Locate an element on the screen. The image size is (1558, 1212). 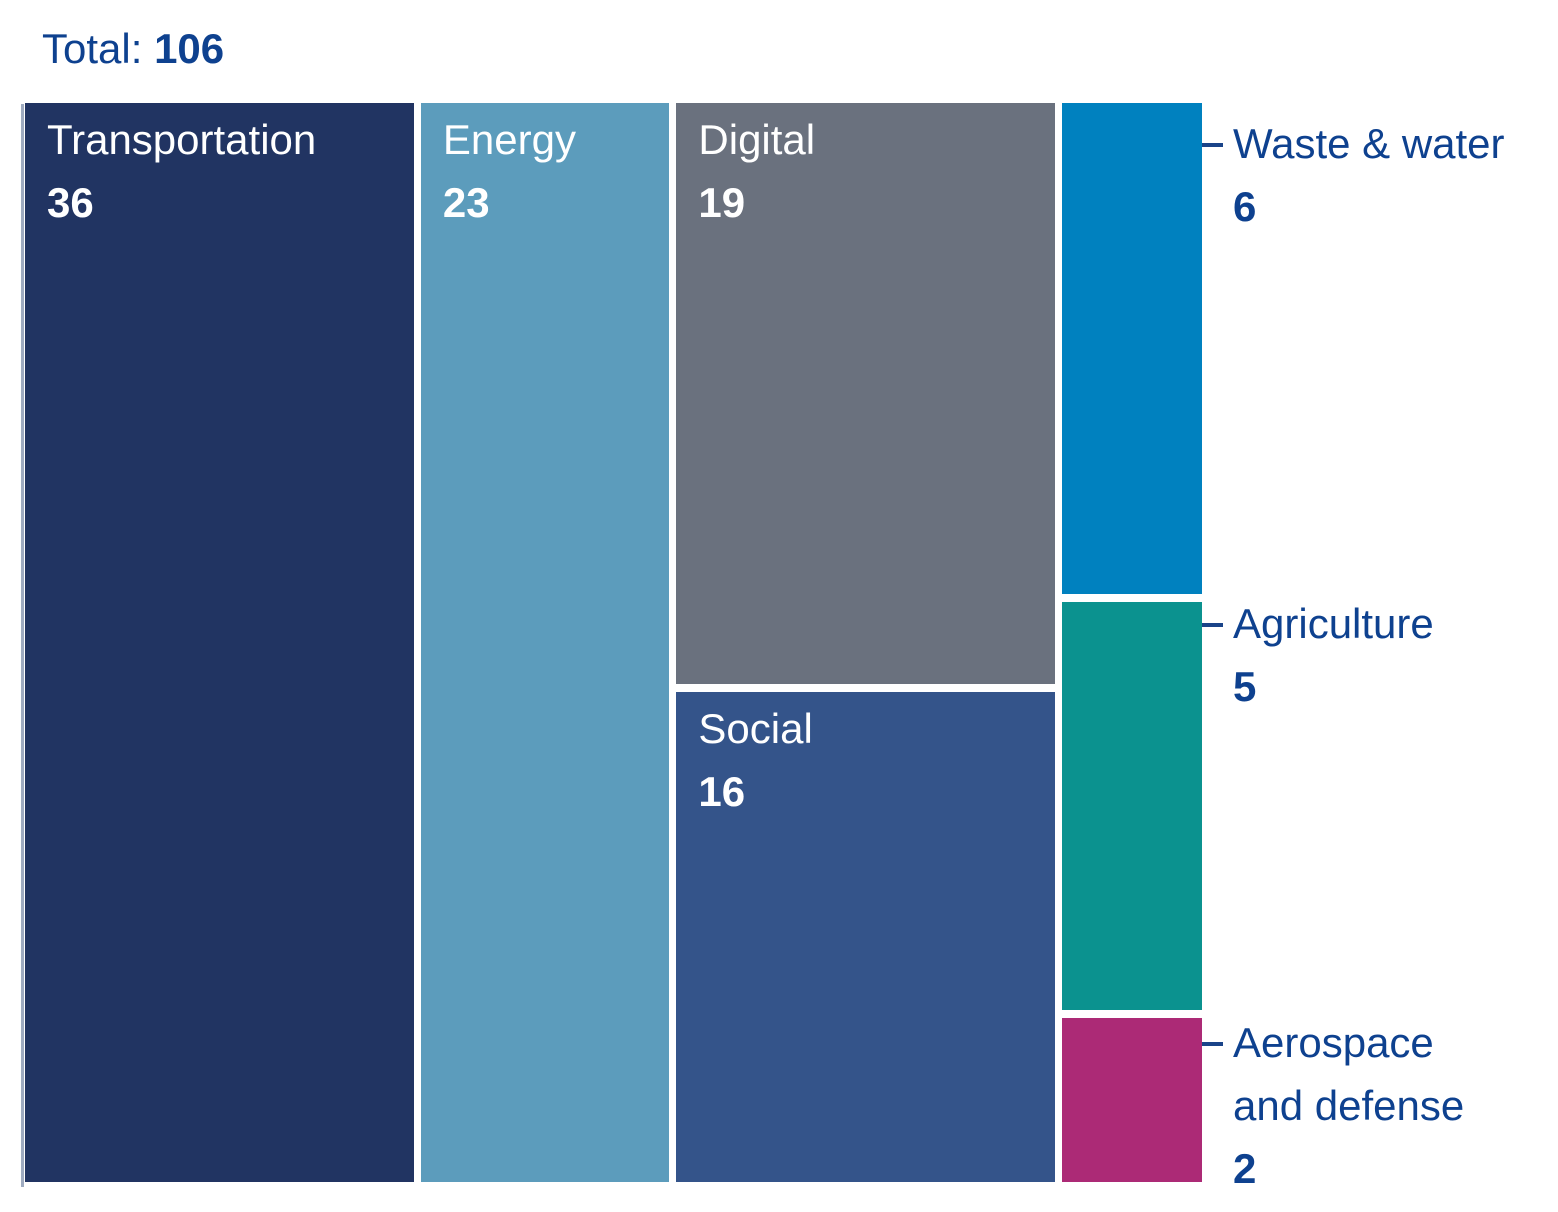
total-label: Total: is located at coordinates (92, 48).